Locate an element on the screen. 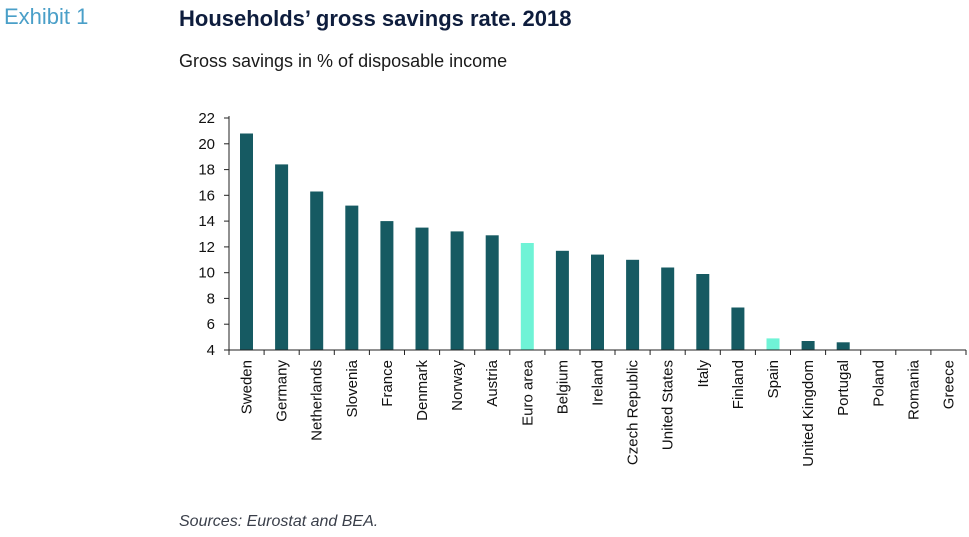  x-tick-label: Austria is located at coordinates (492, 382).